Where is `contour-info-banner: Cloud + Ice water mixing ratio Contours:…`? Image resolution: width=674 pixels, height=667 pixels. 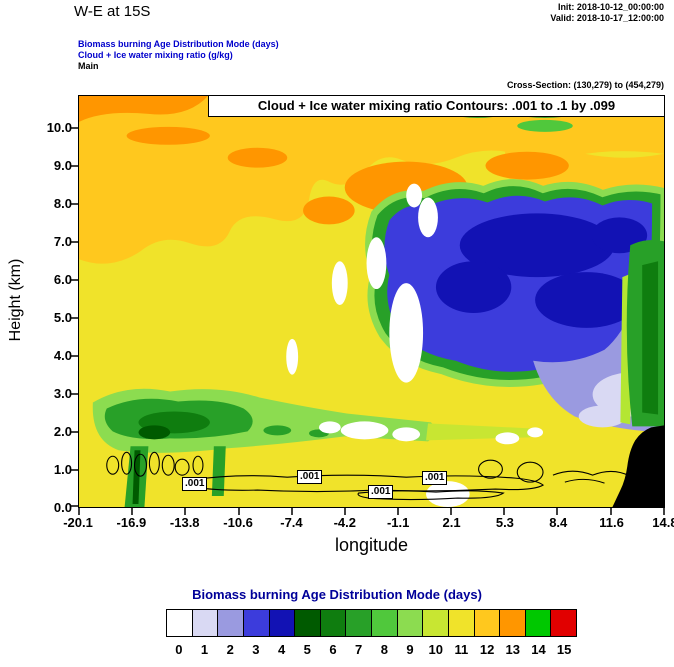 contour-info-banner: Cloud + Ice water mixing ratio Contours:… is located at coordinates (436, 106).